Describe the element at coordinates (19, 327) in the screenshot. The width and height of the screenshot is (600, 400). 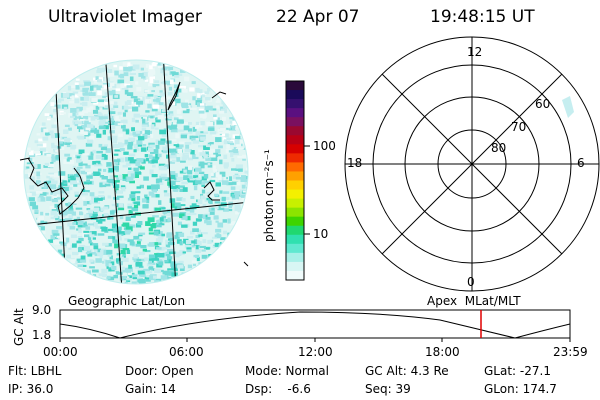
I see `altitude-axis-title: GC Alt` at that location.